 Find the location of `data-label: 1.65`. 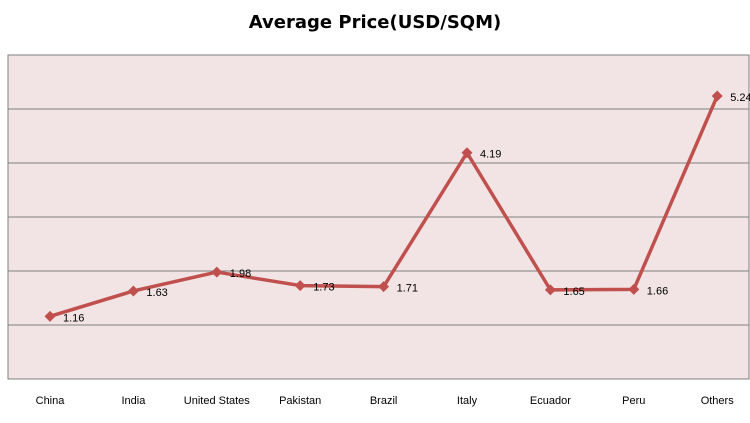

data-label: 1.65 is located at coordinates (573, 292).